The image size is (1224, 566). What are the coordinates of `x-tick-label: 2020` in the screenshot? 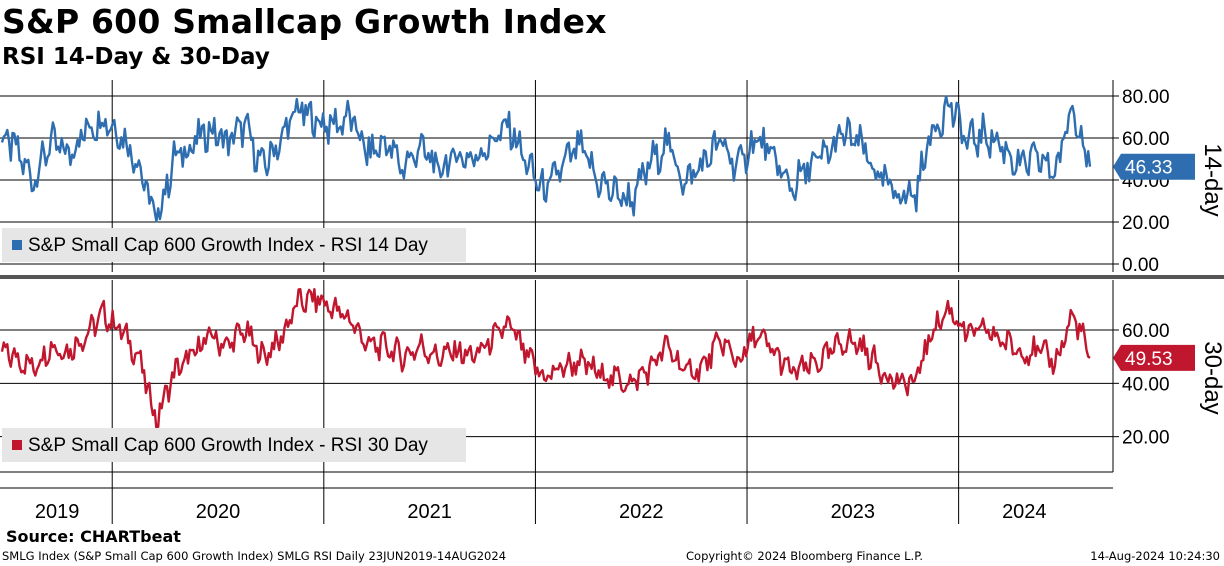 It's located at (218, 512).